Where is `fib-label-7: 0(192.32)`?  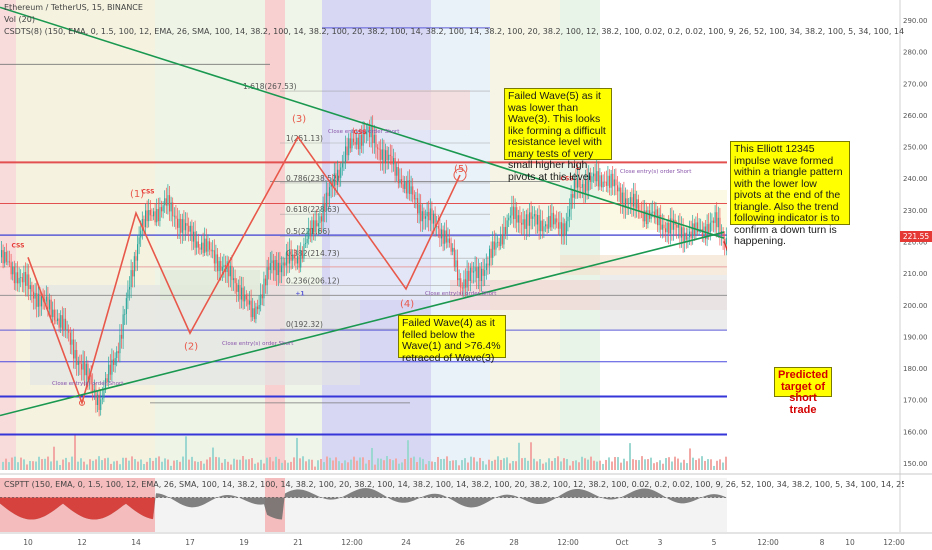 fib-label-7: 0(192.32) is located at coordinates (304, 324).